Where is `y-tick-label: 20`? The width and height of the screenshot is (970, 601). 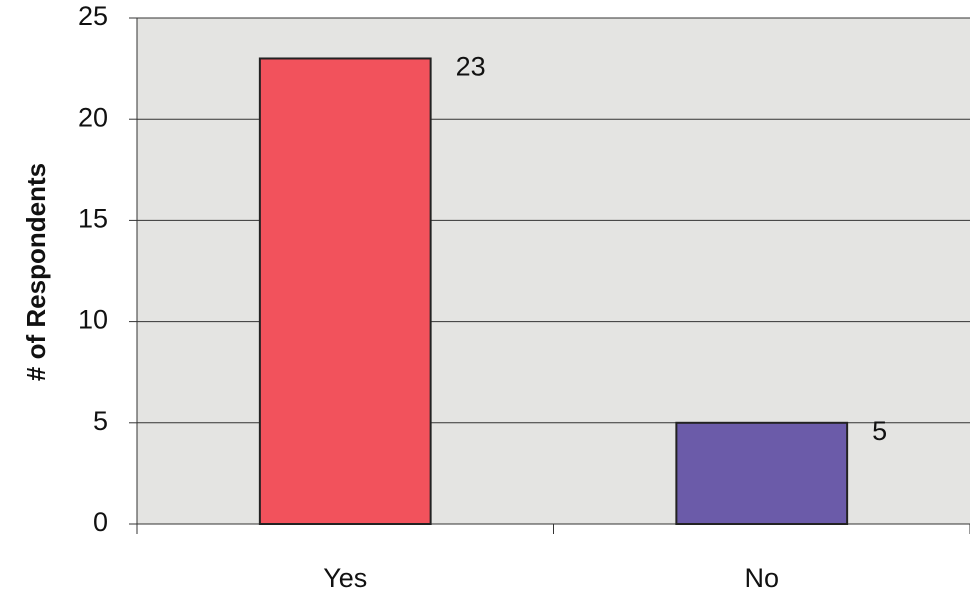
y-tick-label: 20 is located at coordinates (93, 117).